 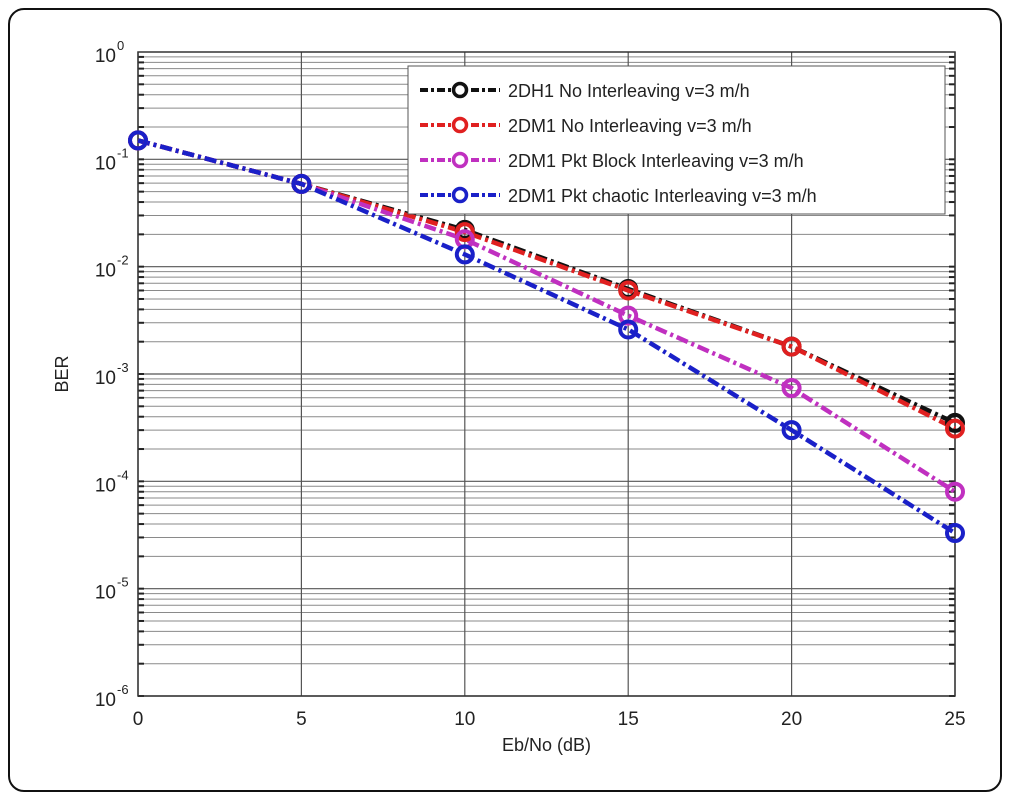 What do you see at coordinates (791, 719) in the screenshot?
I see `x-tick-label: 20` at bounding box center [791, 719].